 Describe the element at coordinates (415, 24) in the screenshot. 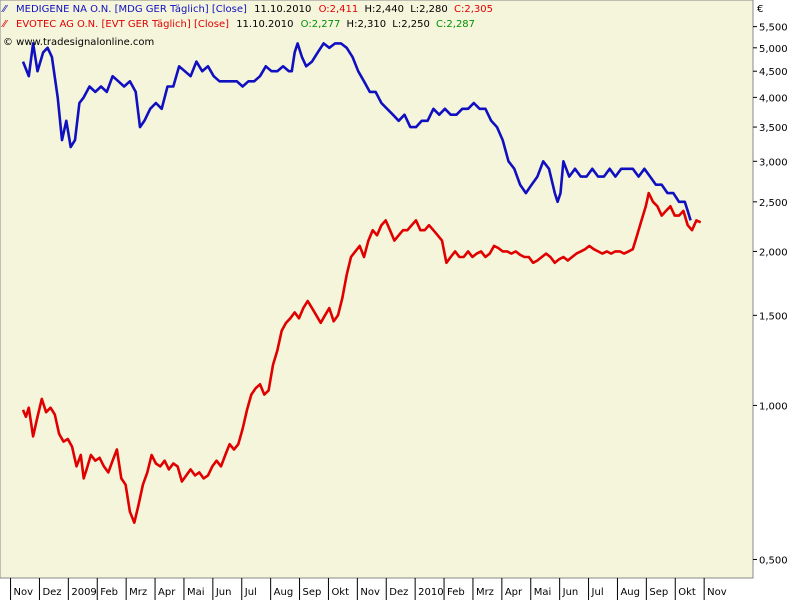

I see `legend-low-value: 2,250` at that location.